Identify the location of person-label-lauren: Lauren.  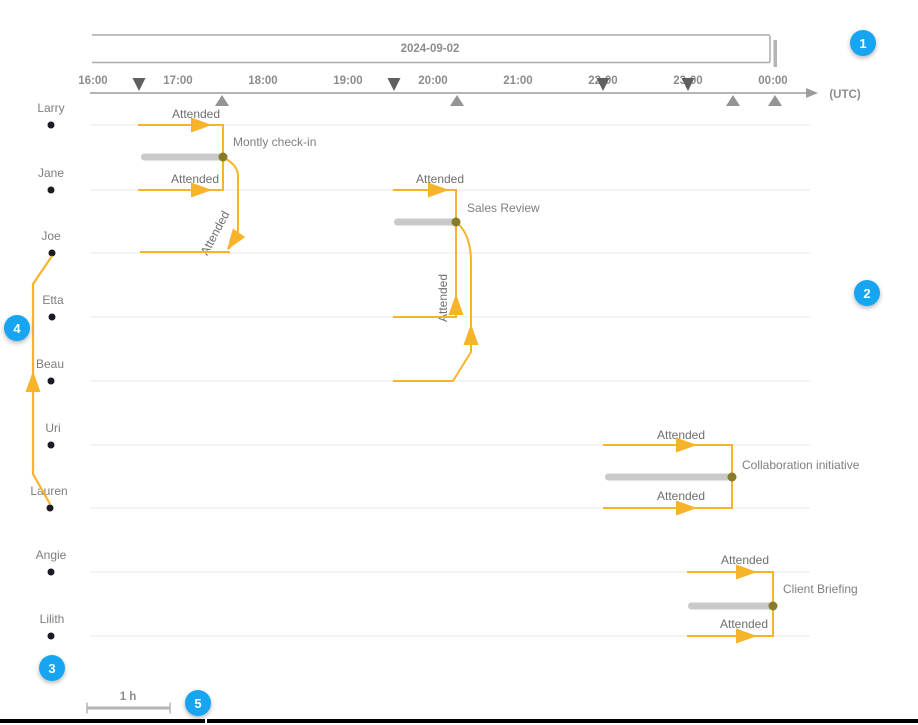
(49, 491).